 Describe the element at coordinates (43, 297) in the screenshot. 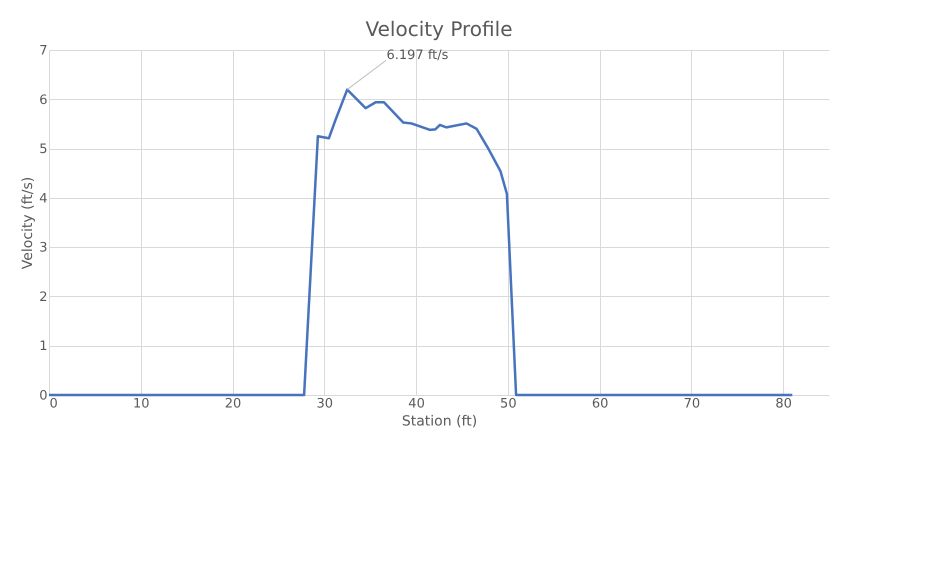

I see `y-tick-label: 2` at that location.